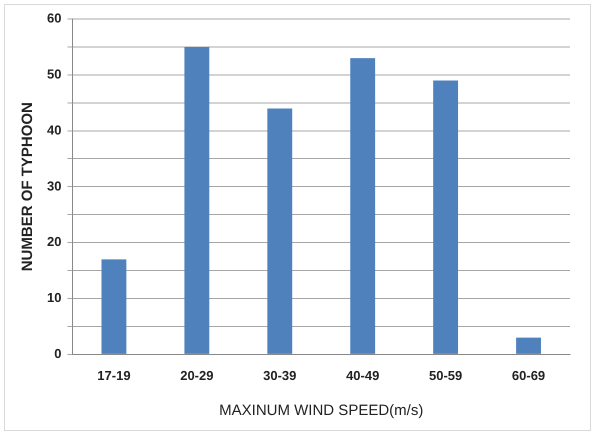 This screenshot has width=595, height=435. I want to click on y-tick-label: 20, so click(54, 242).